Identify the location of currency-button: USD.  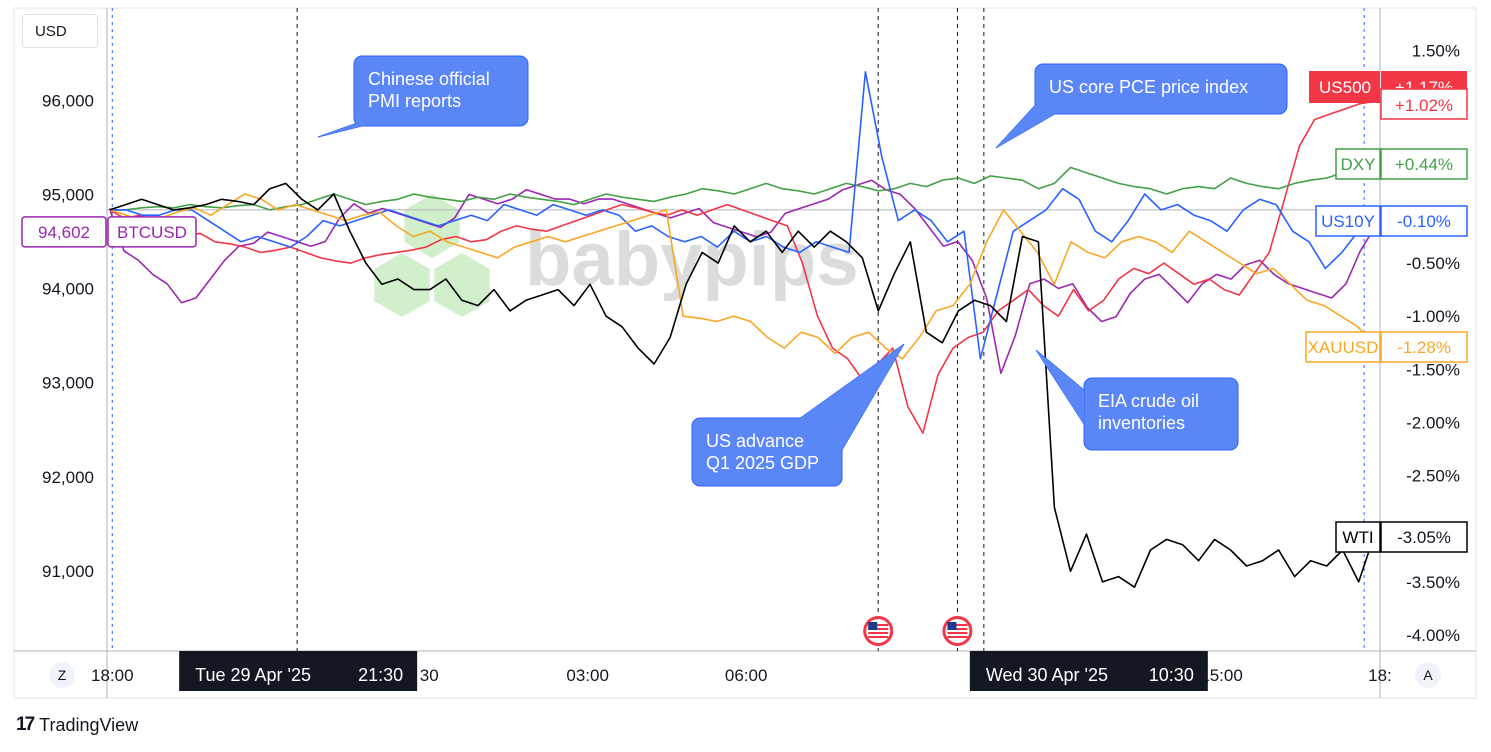
(60, 31).